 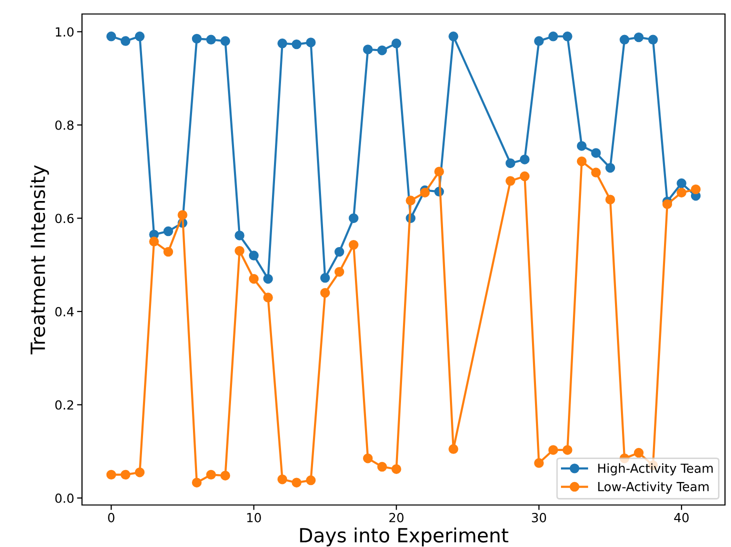 What do you see at coordinates (539, 517) in the screenshot?
I see `x-tick-label: 30` at bounding box center [539, 517].